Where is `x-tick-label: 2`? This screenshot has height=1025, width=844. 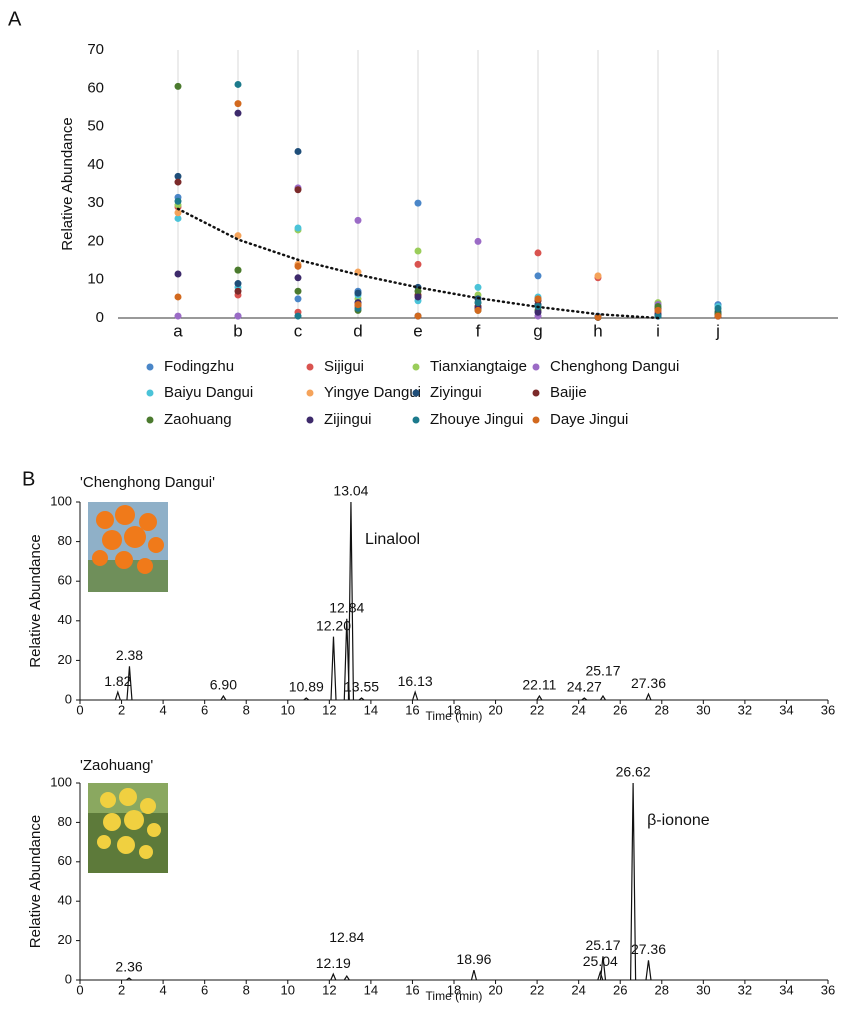 x-tick-label: 2 is located at coordinates (121, 989).